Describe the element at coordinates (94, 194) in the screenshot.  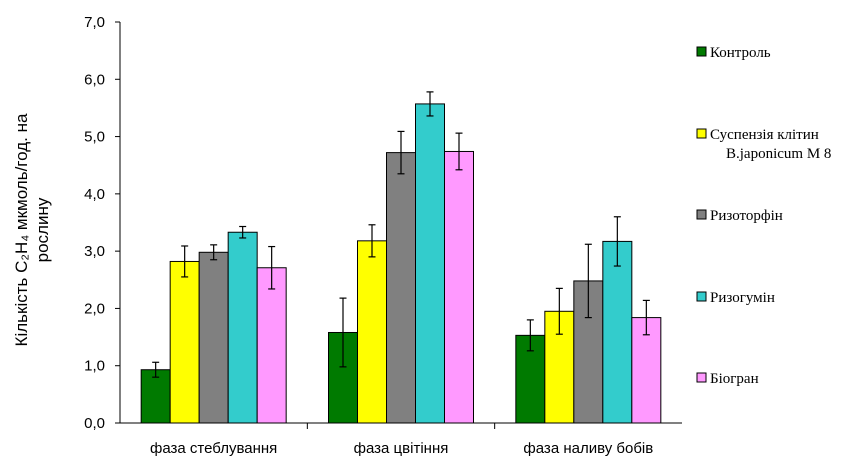
I see `y-tick-label: 4,0` at that location.